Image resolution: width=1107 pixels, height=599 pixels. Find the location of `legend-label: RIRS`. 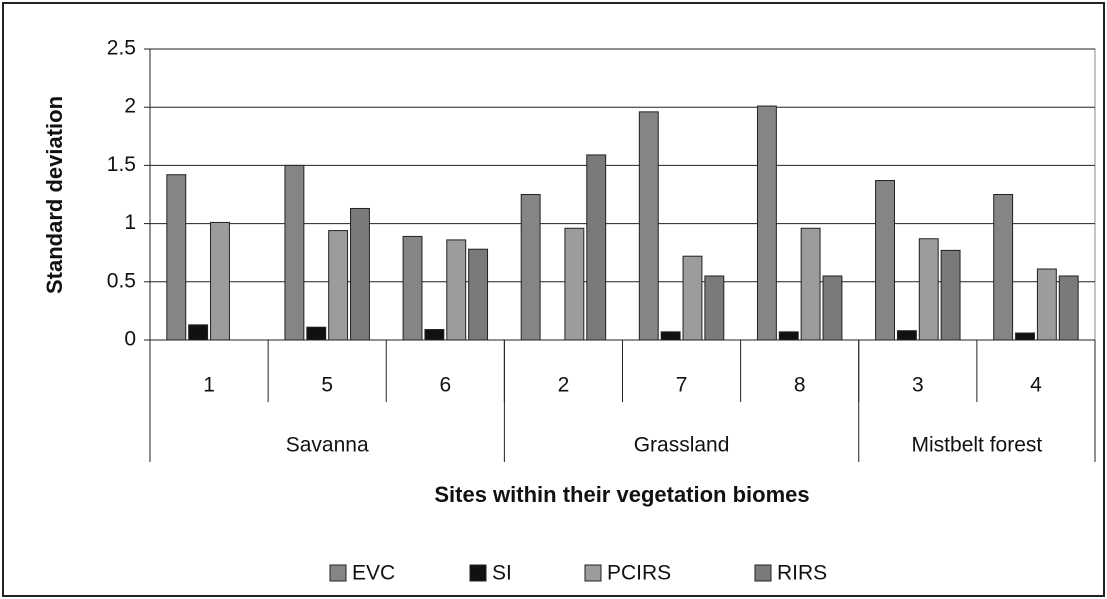

legend-label: RIRS is located at coordinates (802, 573).